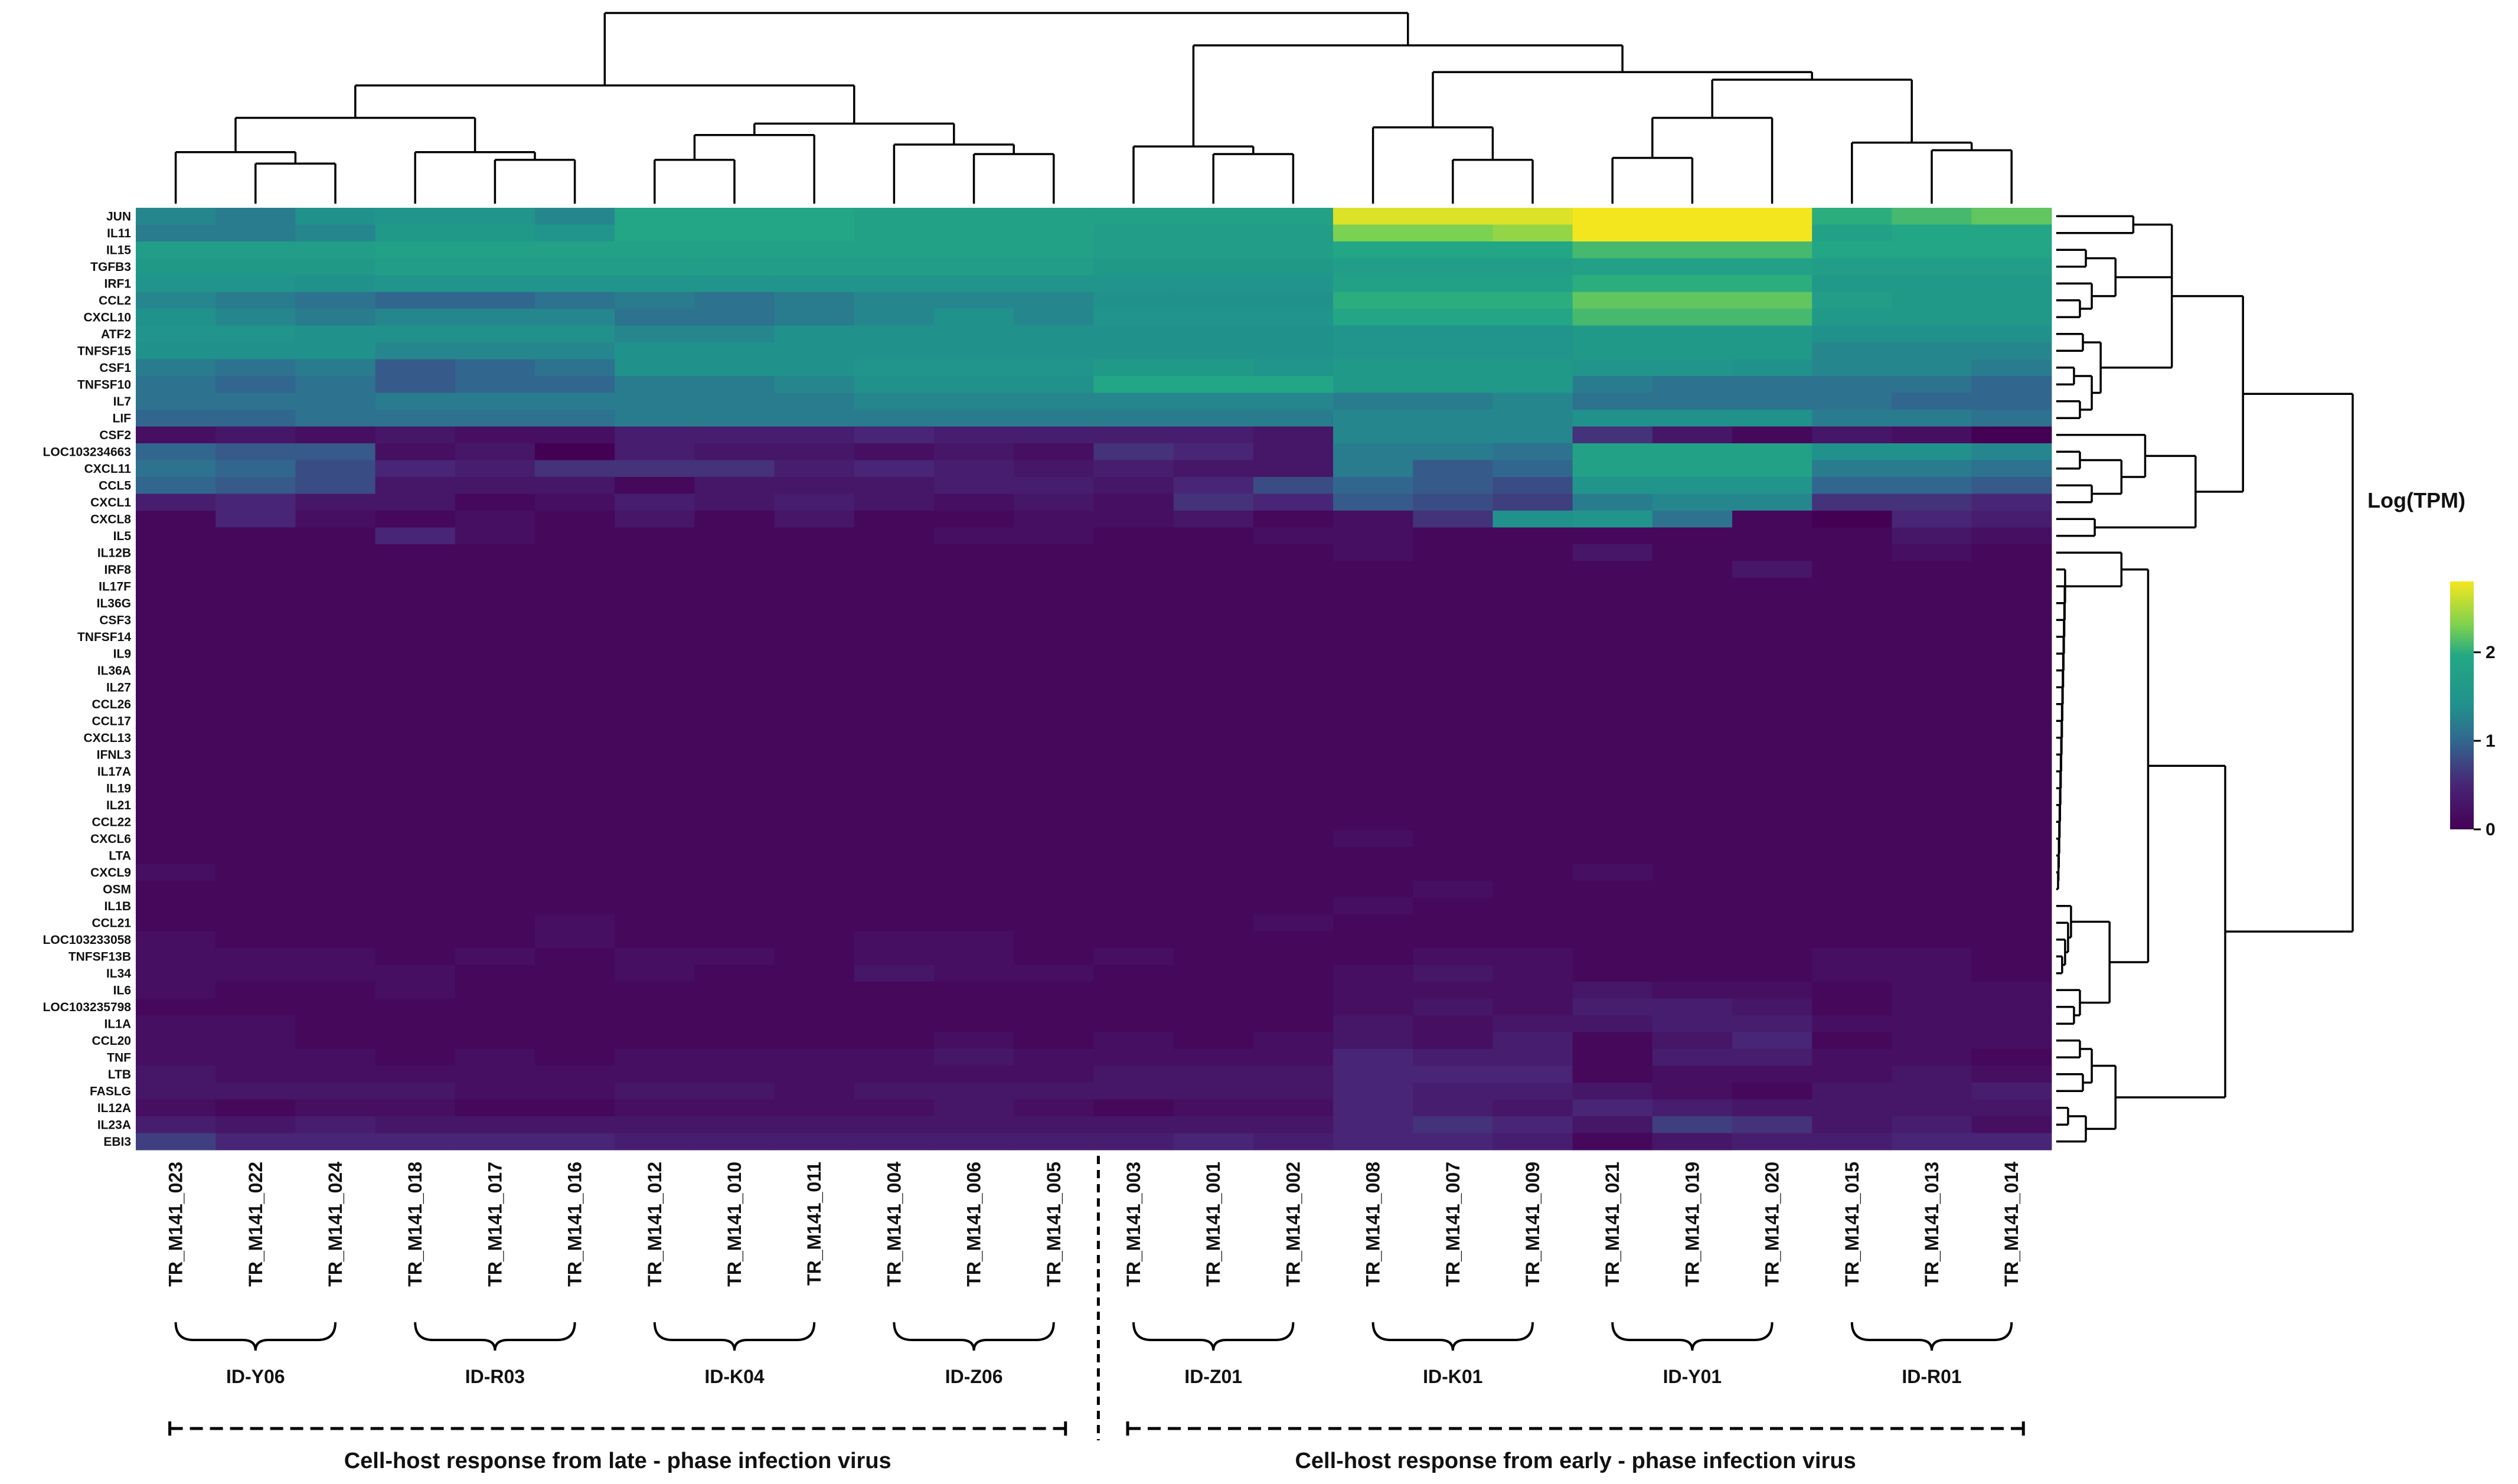 This screenshot has height=1484, width=2518. Describe the element at coordinates (1093, 108) in the screenshot. I see `column-dendrogram` at that location.